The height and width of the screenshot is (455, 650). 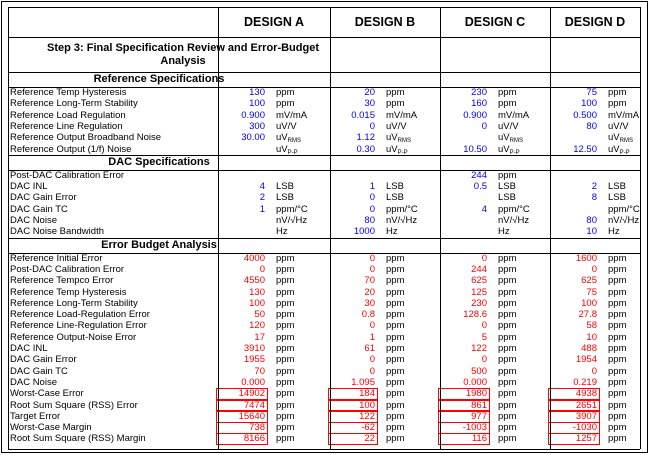 I want to click on unit-text: mV/mA, so click(x=624, y=115).